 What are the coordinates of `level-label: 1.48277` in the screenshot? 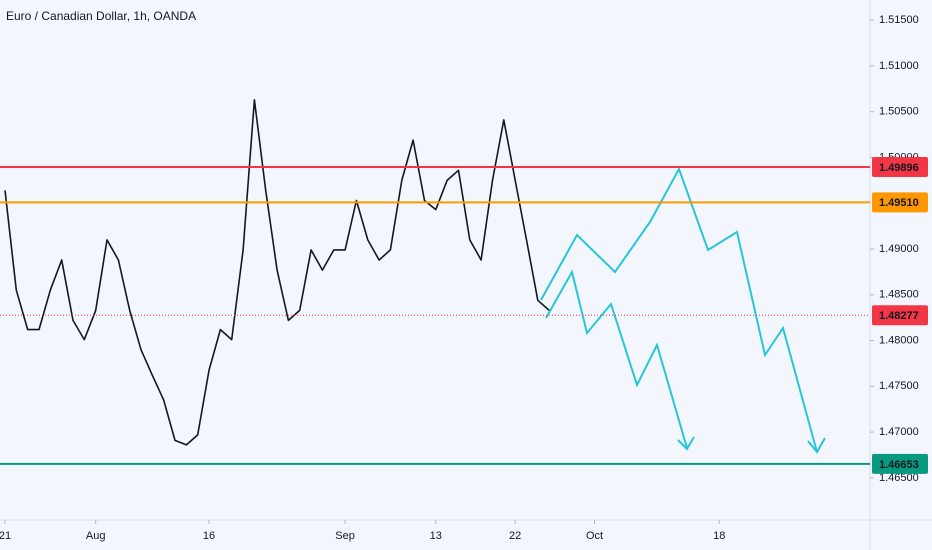 It's located at (899, 316).